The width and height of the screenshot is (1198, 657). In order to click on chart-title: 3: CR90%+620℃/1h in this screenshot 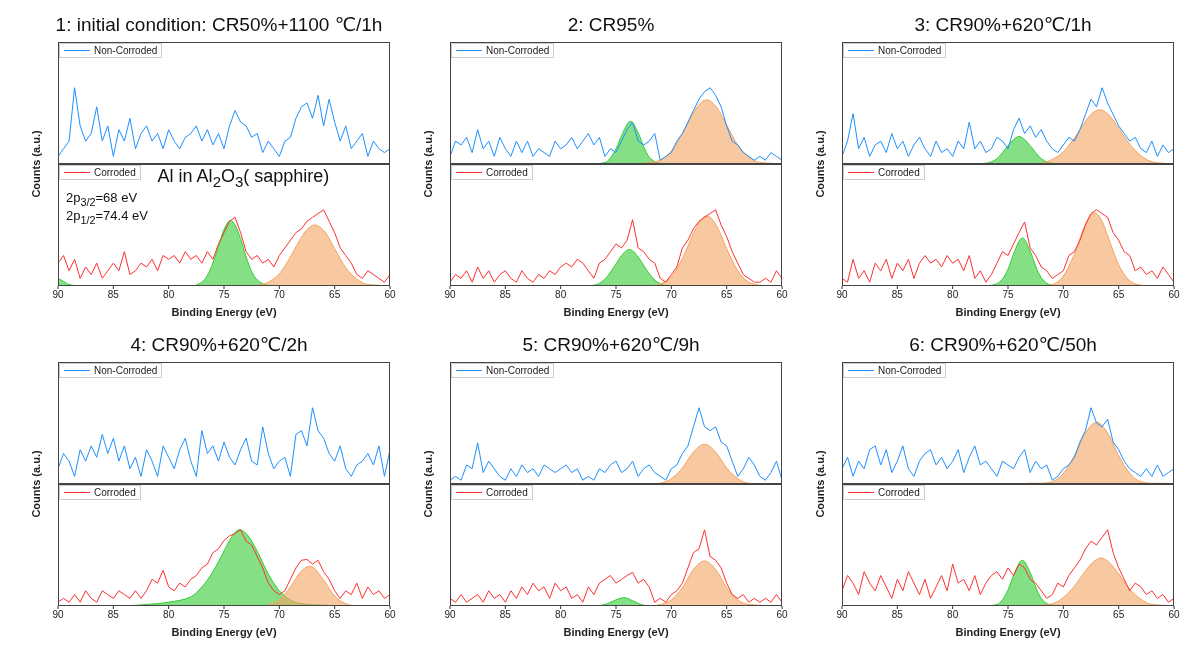, I will do `click(1003, 25)`.